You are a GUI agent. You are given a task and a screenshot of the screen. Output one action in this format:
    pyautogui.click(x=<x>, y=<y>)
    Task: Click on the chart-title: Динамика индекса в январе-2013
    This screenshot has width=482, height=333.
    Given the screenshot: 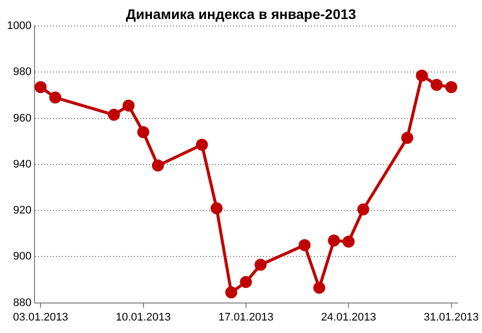 What is the action you would take?
    pyautogui.click(x=241, y=14)
    